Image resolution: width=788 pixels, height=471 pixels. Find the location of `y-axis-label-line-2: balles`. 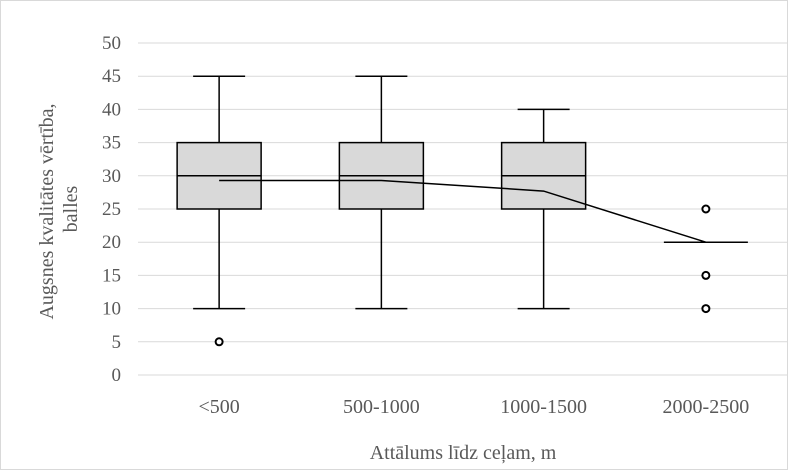

y-axis-label-line-2: balles is located at coordinates (71, 208).